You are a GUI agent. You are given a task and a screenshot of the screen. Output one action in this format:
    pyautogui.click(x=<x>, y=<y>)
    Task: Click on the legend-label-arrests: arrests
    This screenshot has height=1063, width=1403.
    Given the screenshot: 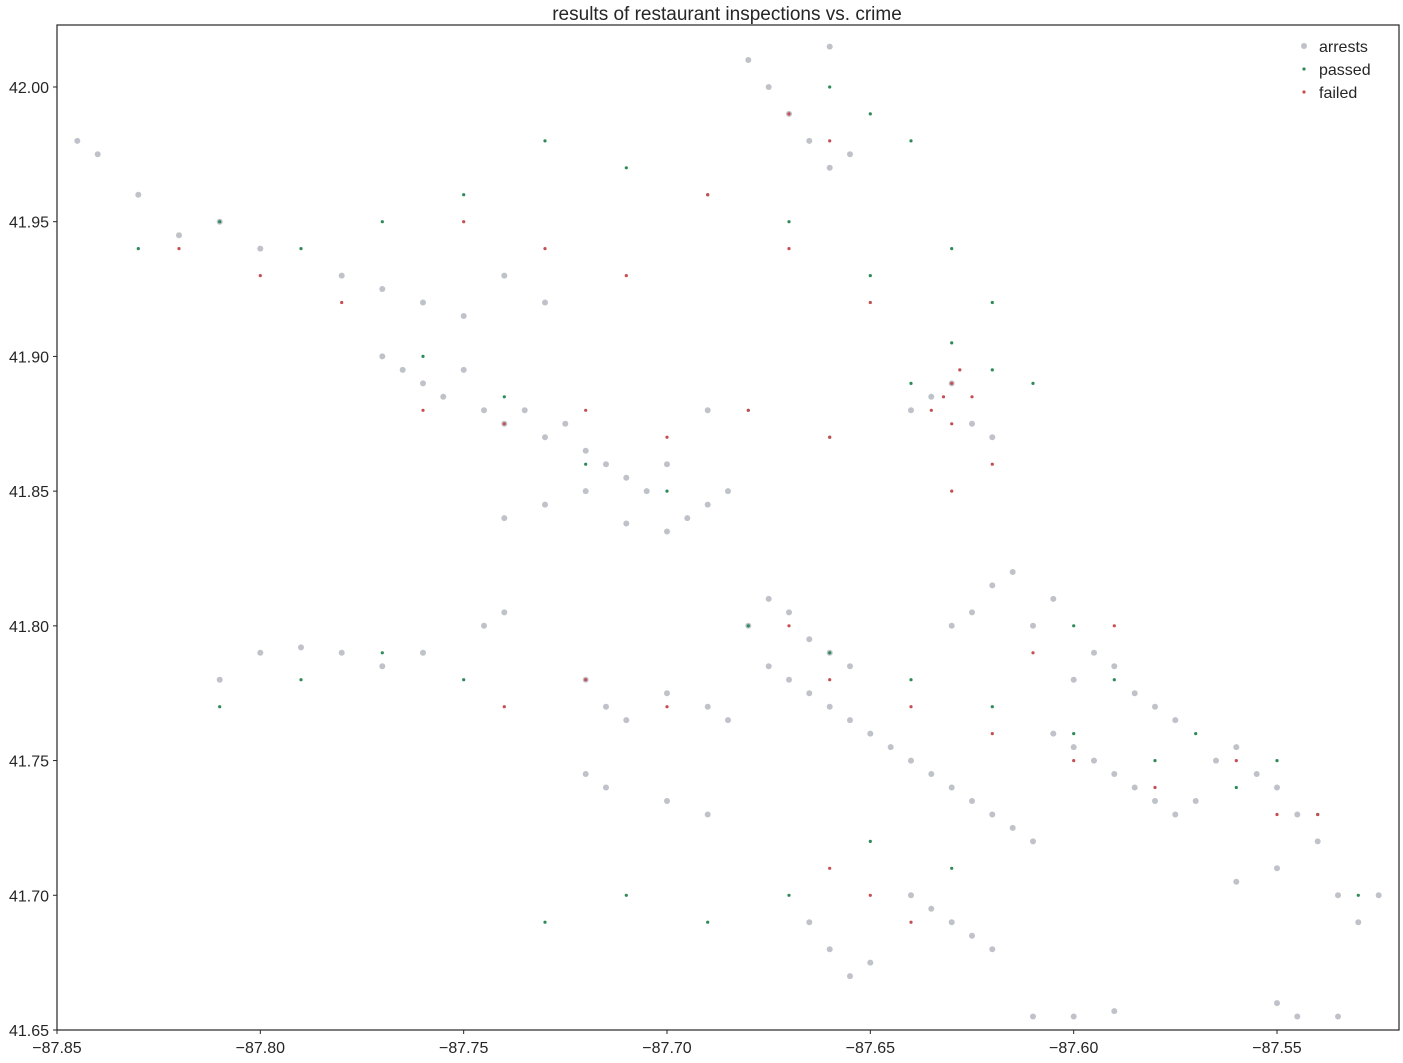 What is the action you would take?
    pyautogui.click(x=1343, y=47)
    